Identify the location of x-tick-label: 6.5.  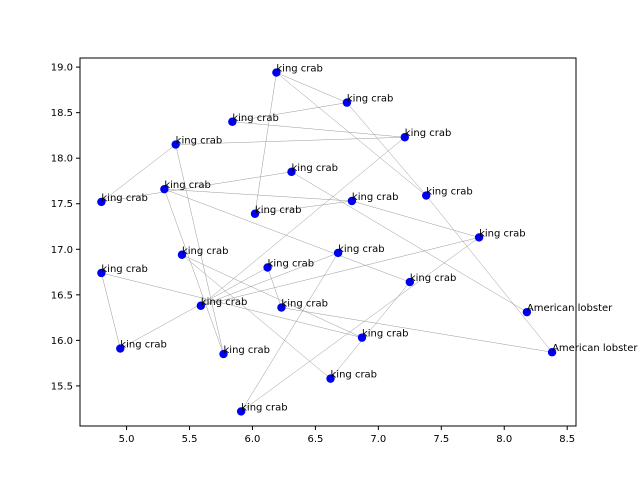
(315, 439).